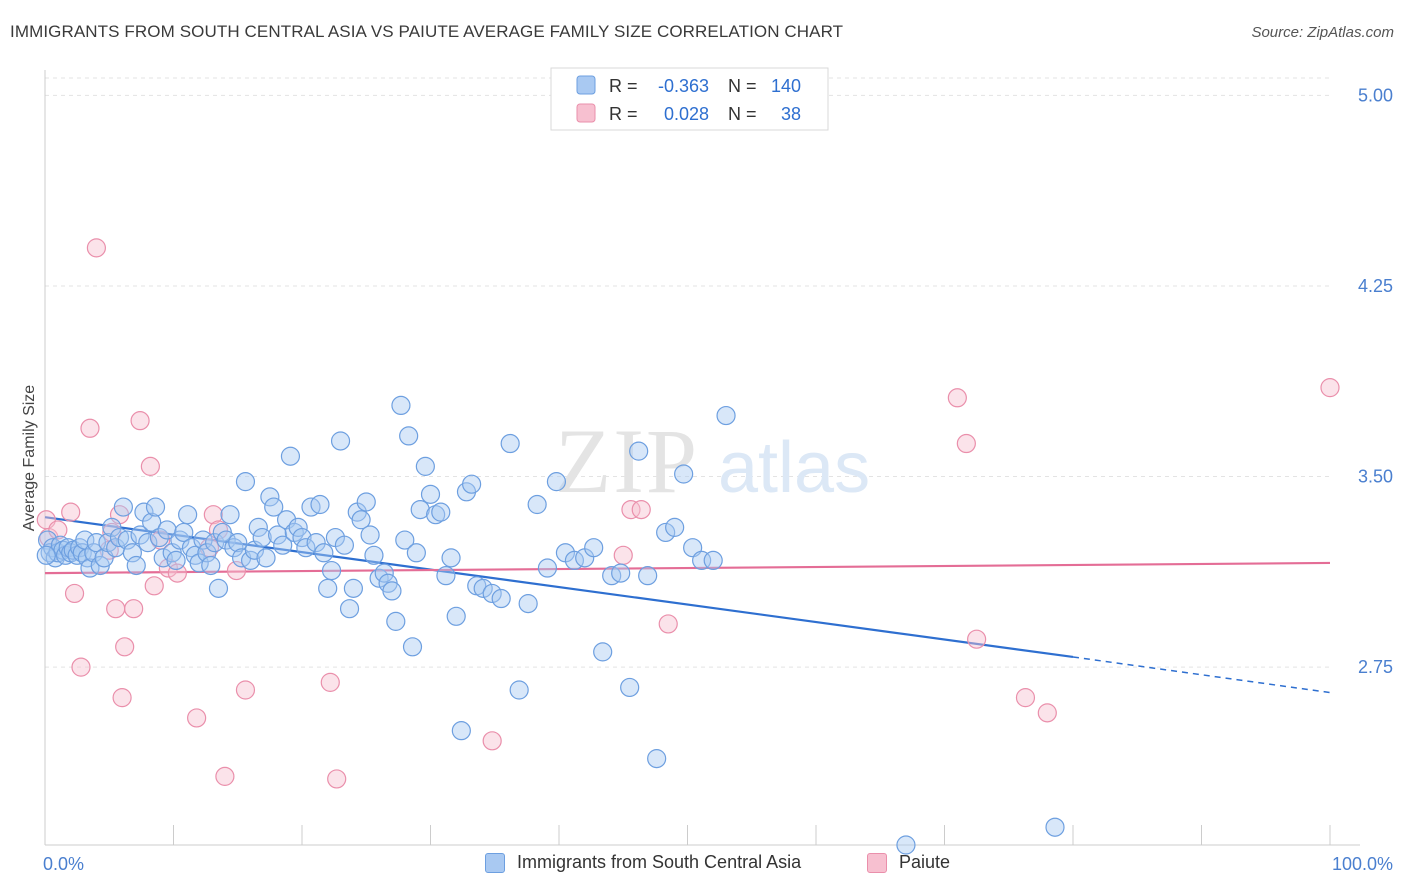 This screenshot has height=892, width=1406. I want to click on legend-n-value: 38, so click(791, 114).